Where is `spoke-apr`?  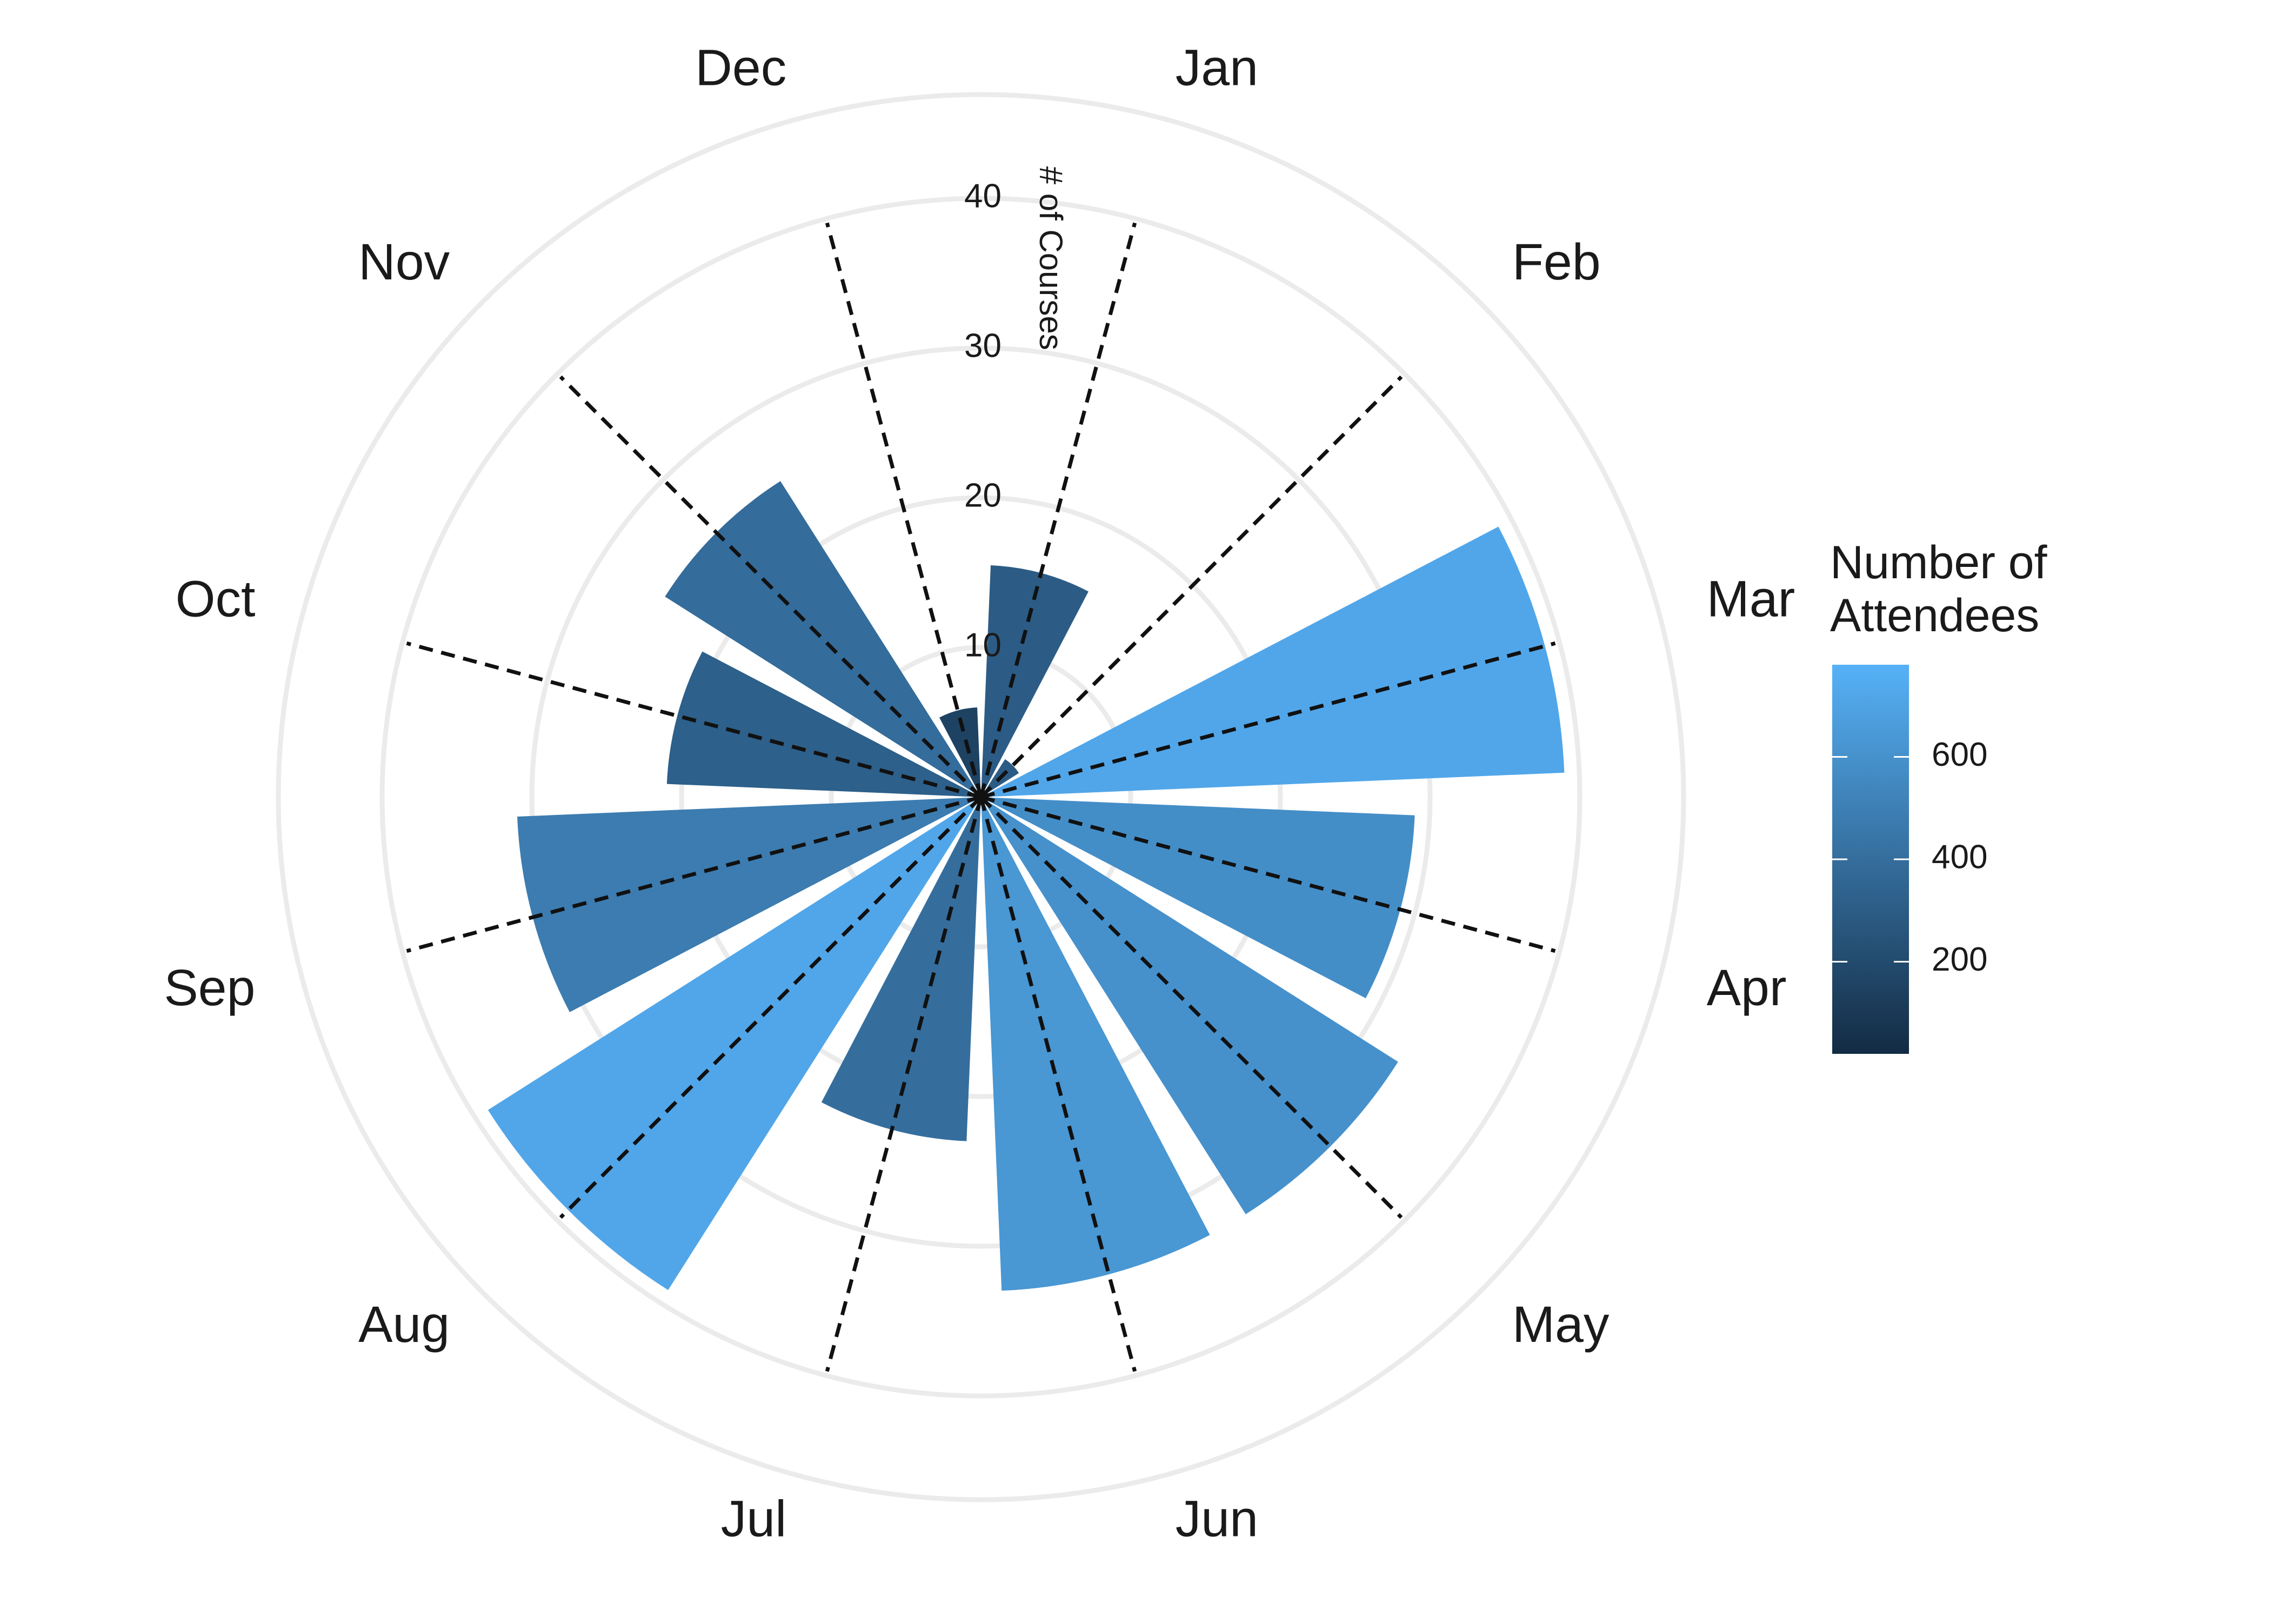 spoke-apr is located at coordinates (1268, 874).